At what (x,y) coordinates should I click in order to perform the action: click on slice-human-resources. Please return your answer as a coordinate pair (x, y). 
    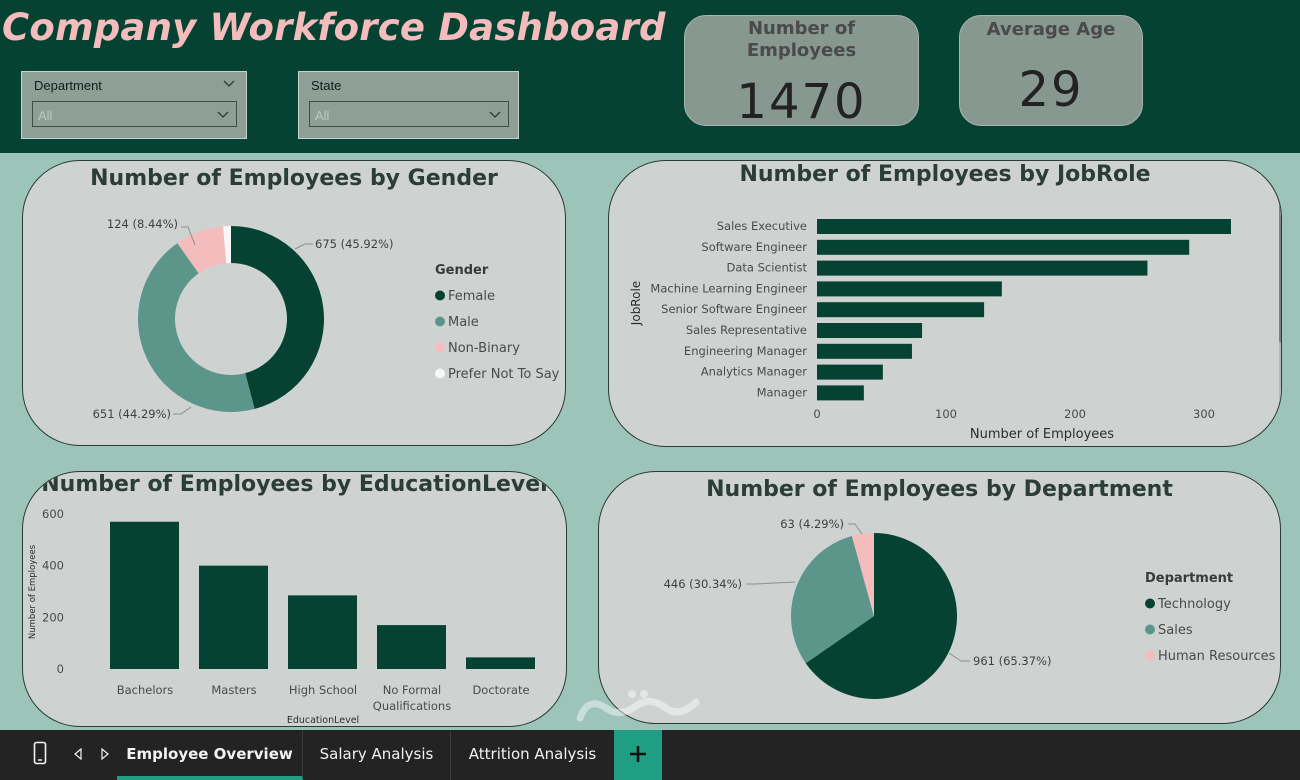
    Looking at the image, I should click on (862, 574).